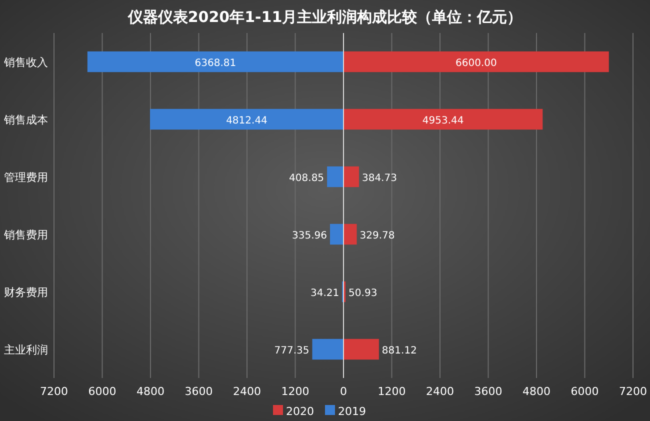  I want to click on data-label: 881.12, so click(399, 350).